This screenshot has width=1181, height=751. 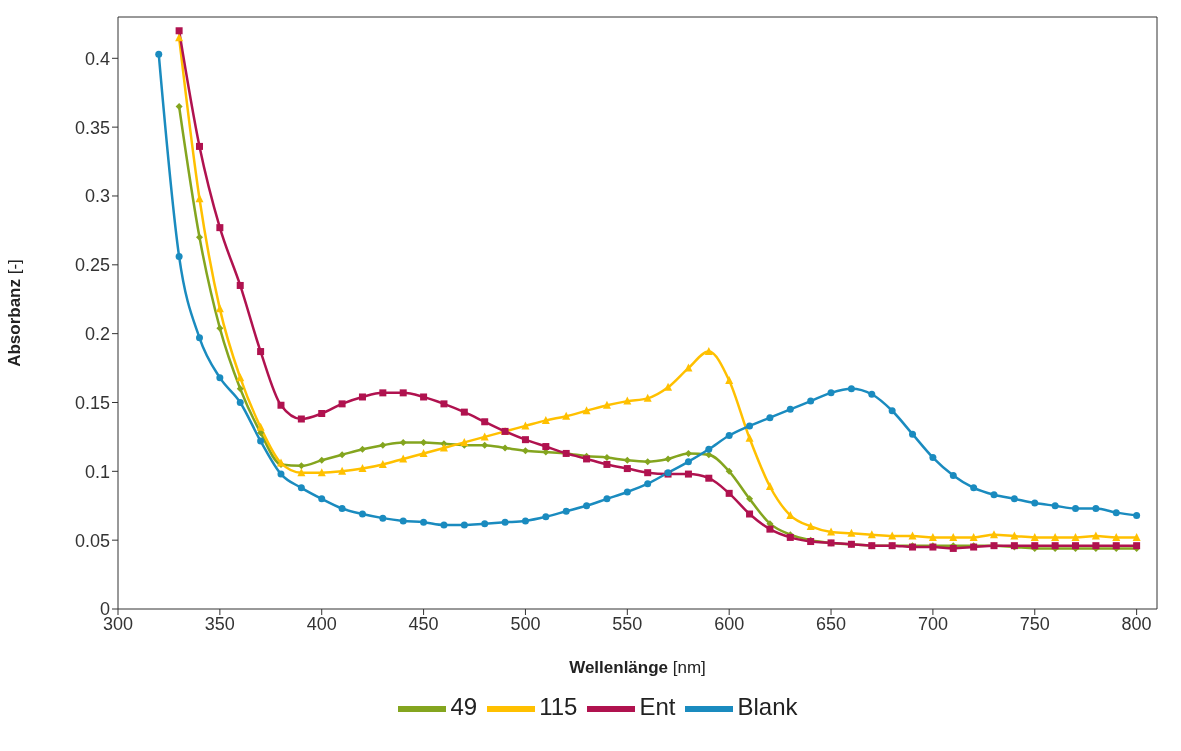 I want to click on x-tick-label: 350, so click(x=219, y=623).